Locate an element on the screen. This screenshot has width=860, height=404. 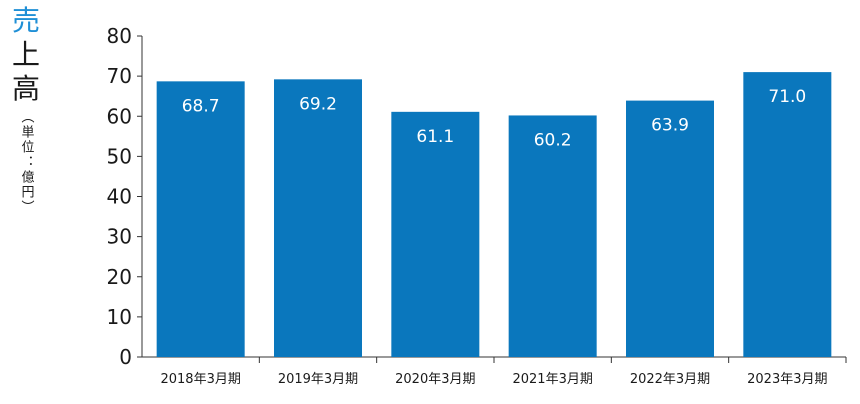
y-tick-label: 40 is located at coordinates (119, 197).